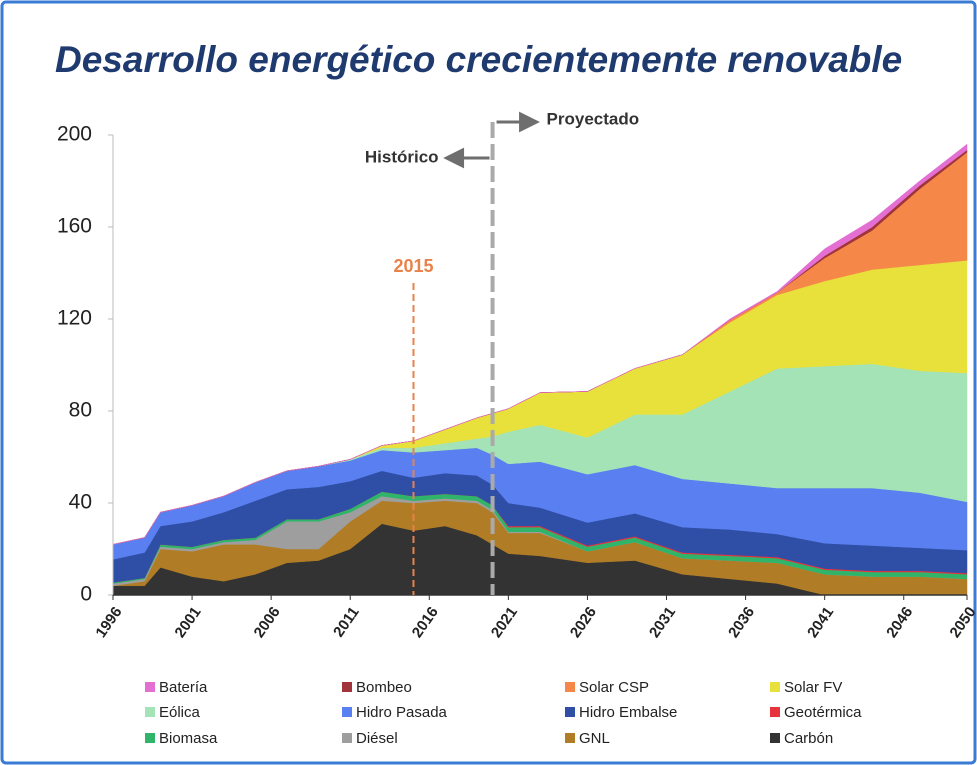  Describe the element at coordinates (402, 712) in the screenshot. I see `legend-label: Hidro Pasada` at that location.